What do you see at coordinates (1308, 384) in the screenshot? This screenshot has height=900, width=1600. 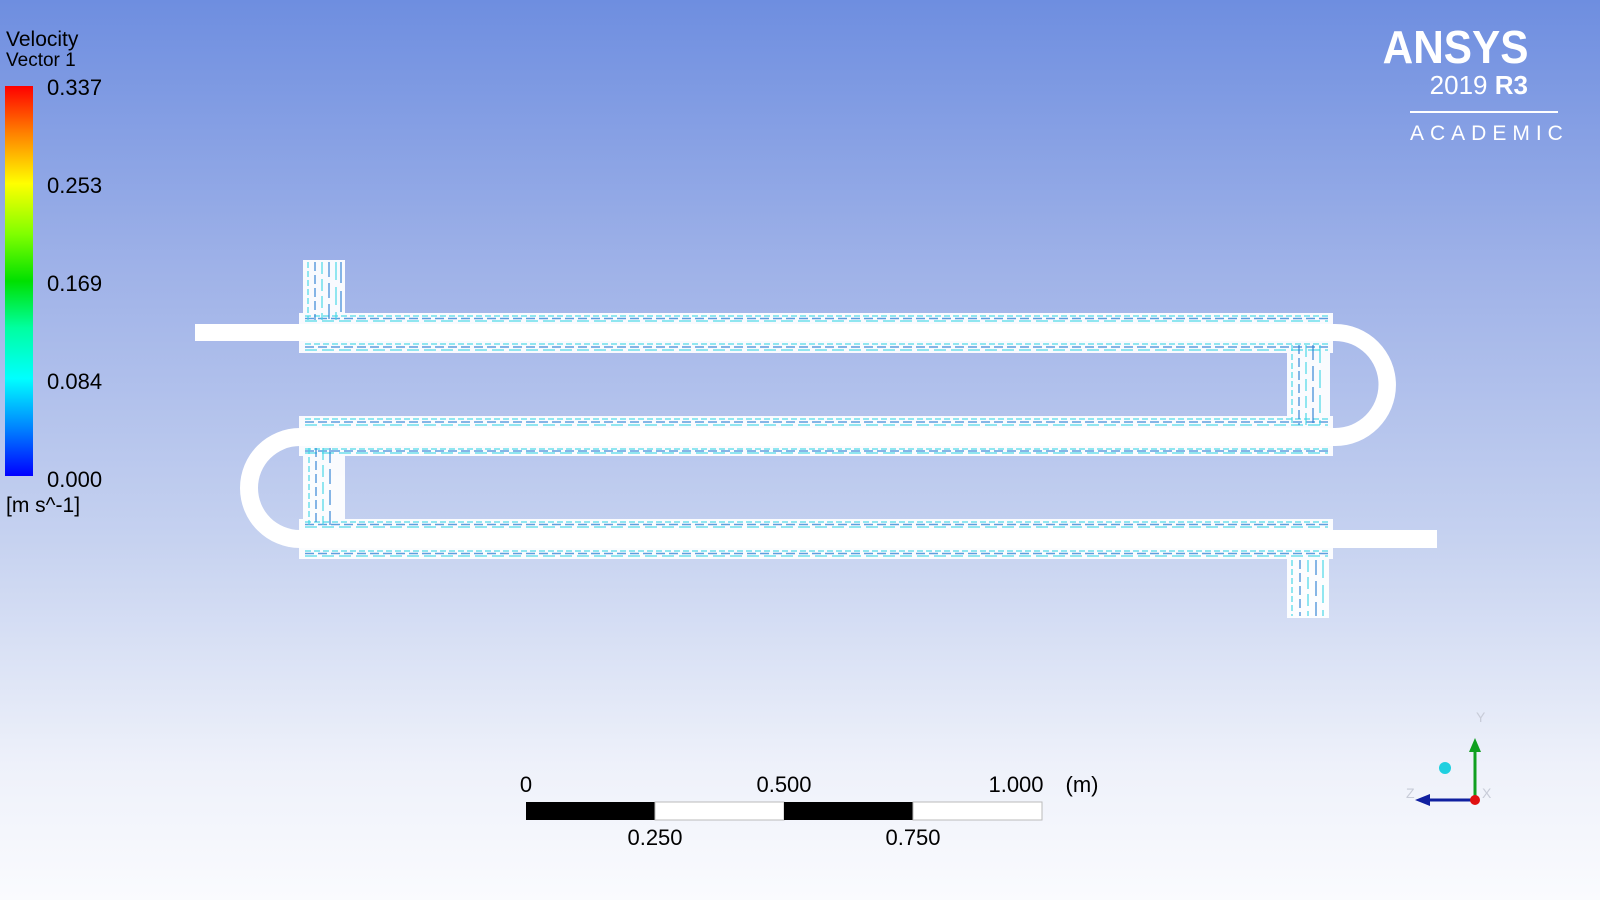 I see `connector-right` at bounding box center [1308, 384].